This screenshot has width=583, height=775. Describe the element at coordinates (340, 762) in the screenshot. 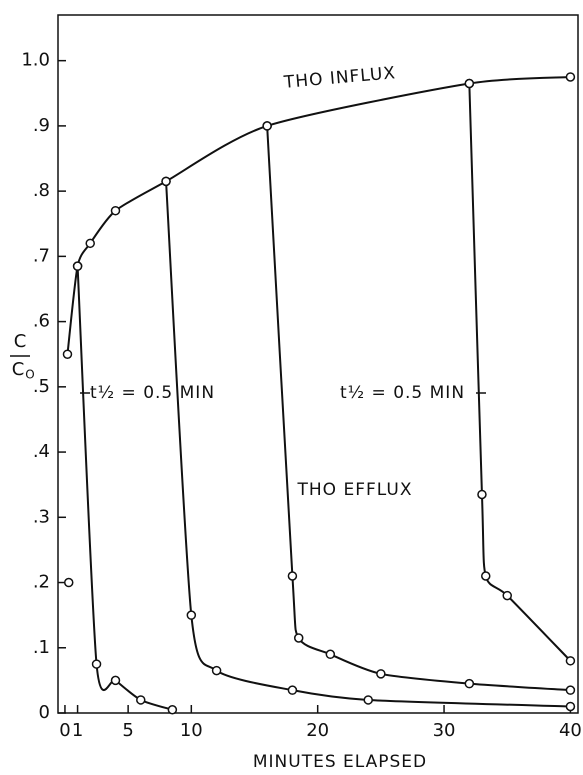

I see `x-axis-label: MINUTES ELAPSED` at that location.